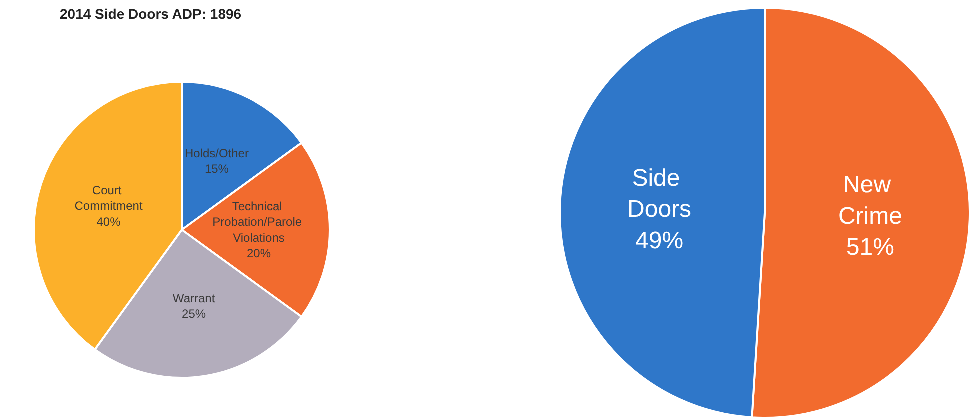  Describe the element at coordinates (660, 240) in the screenshot. I see `data-label: 49%` at that location.